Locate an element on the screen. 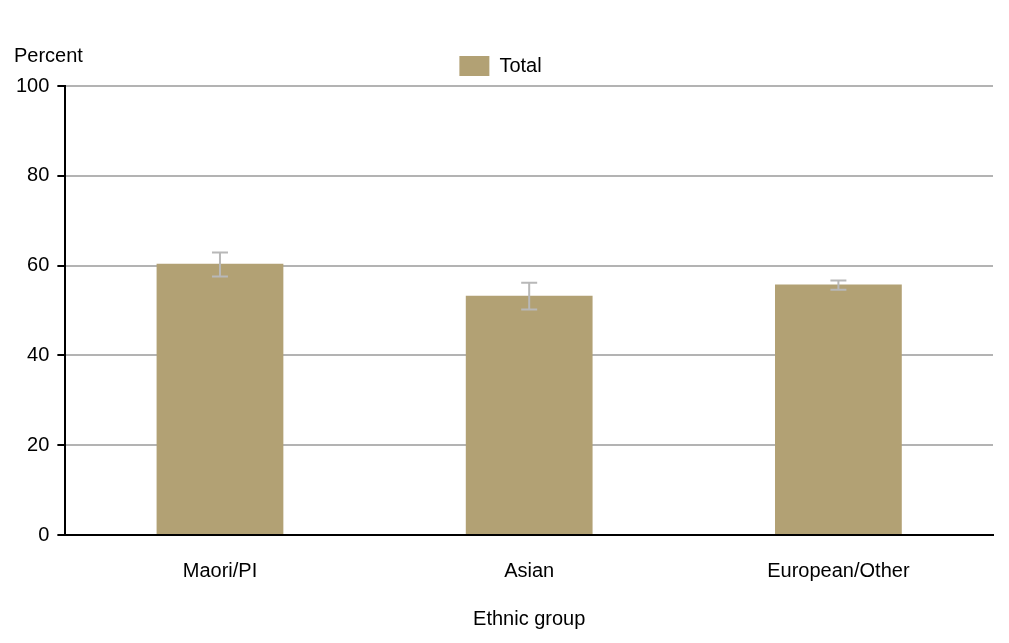 This screenshot has width=1009, height=643. x-tick-label: European/Other is located at coordinates (838, 569).